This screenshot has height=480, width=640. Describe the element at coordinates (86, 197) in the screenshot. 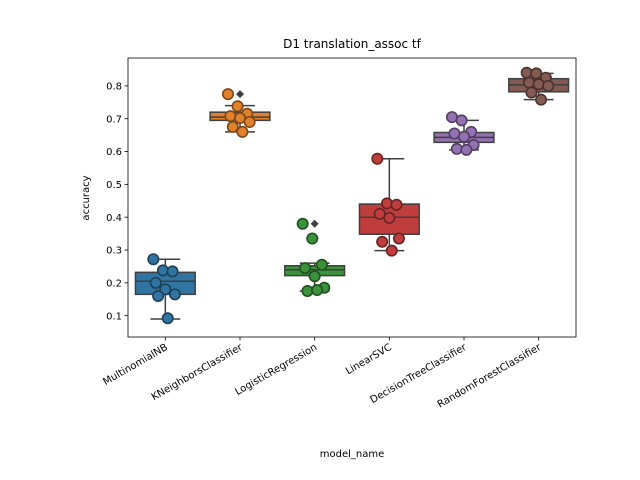

I see `y-axis-label: accuracy` at that location.